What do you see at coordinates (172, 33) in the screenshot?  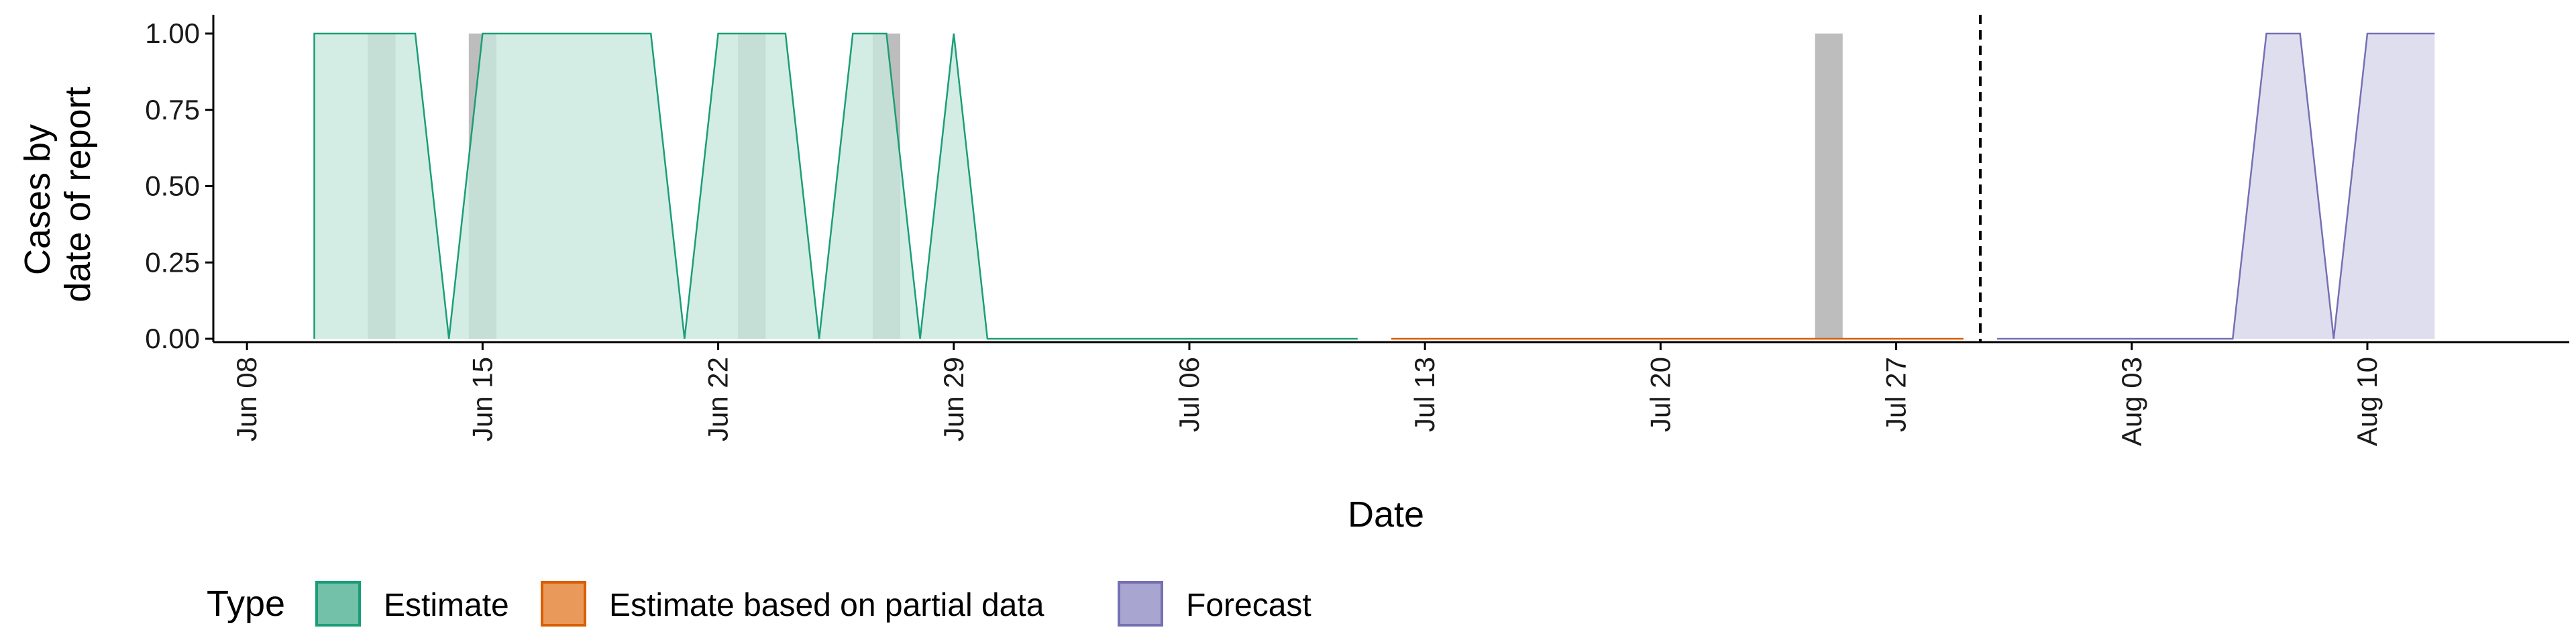 I see `y-tick-label-4: 1.00` at bounding box center [172, 33].